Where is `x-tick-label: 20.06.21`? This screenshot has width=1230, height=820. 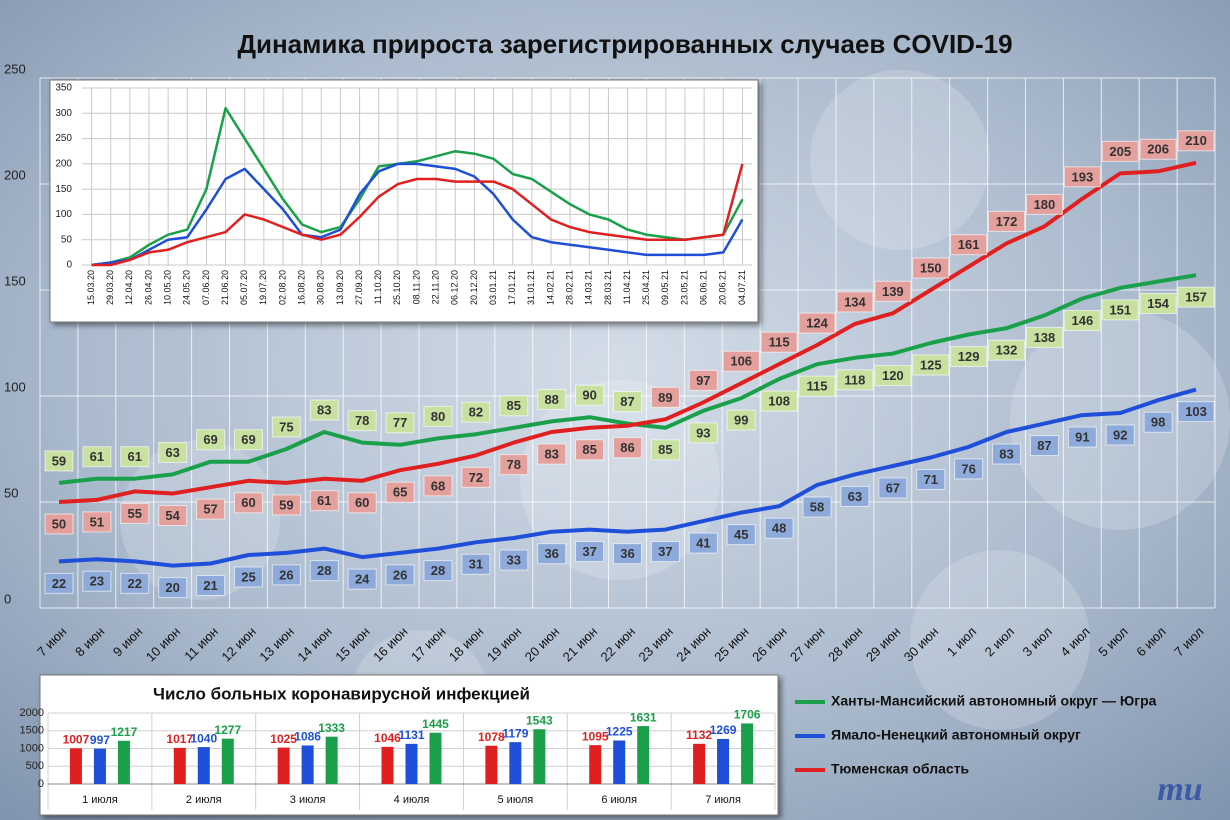
x-tick-label: 20.06.21 is located at coordinates (723, 287).